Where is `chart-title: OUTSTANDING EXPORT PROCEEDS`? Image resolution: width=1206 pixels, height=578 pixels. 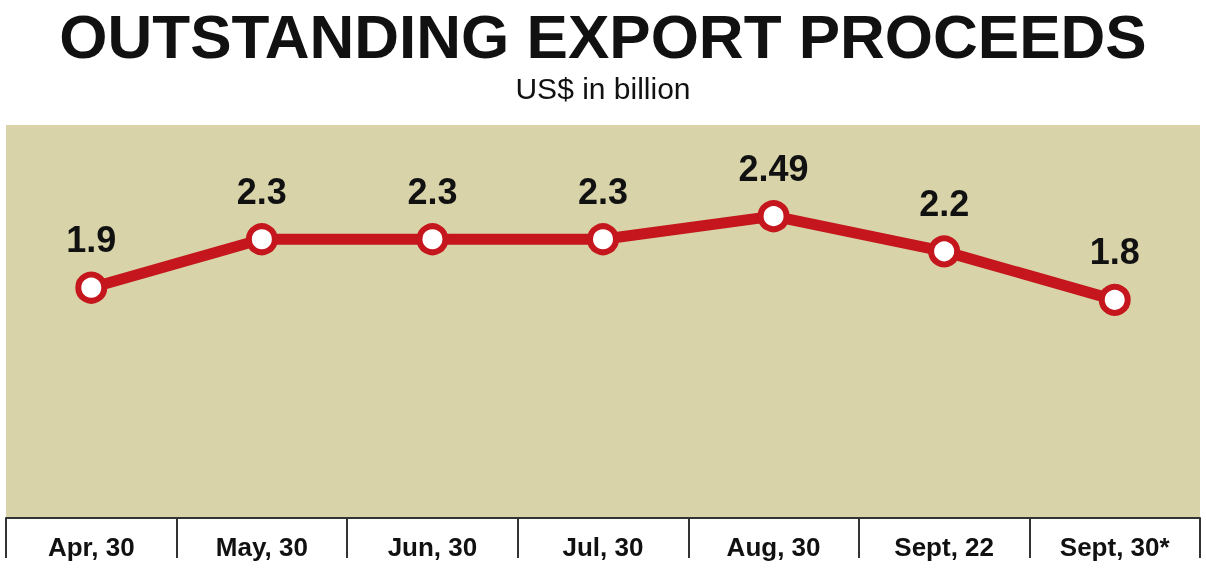 chart-title: OUTSTANDING EXPORT PROCEEDS is located at coordinates (603, 36).